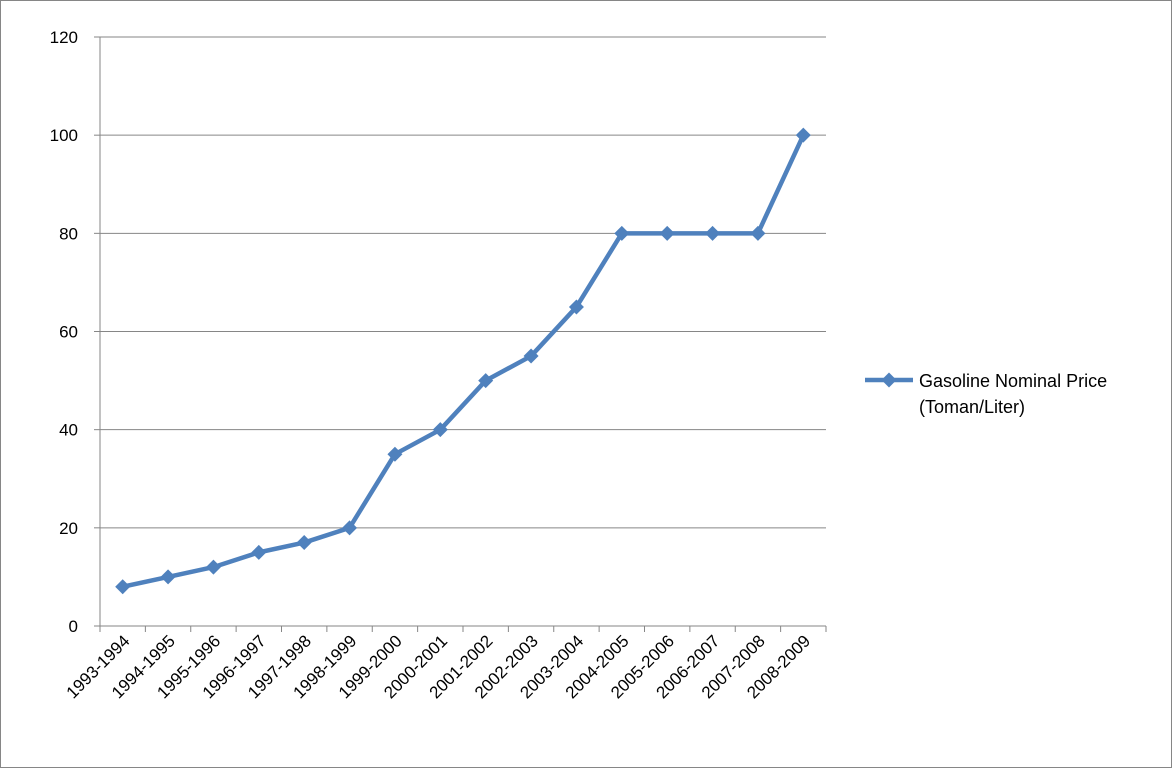  I want to click on legend-label-line-1: Gasoline Nominal Price, so click(1013, 381).